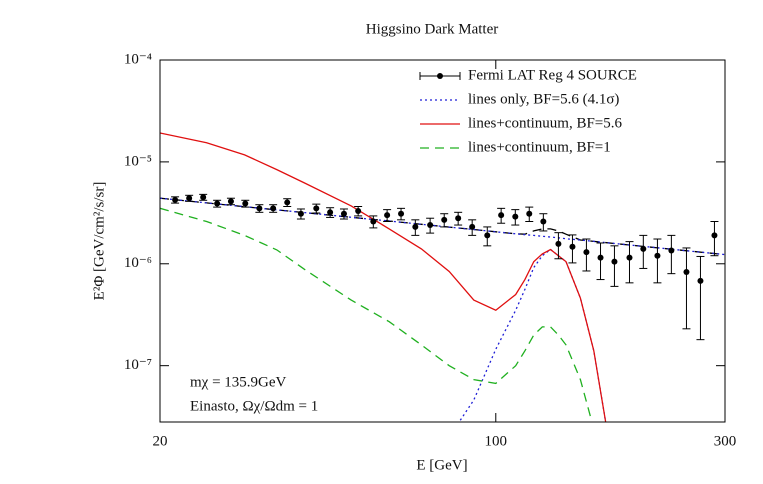 The image size is (763, 484). What do you see at coordinates (545, 123) in the screenshot?
I see `legend-label: lines+continuum, BF=5.6` at bounding box center [545, 123].